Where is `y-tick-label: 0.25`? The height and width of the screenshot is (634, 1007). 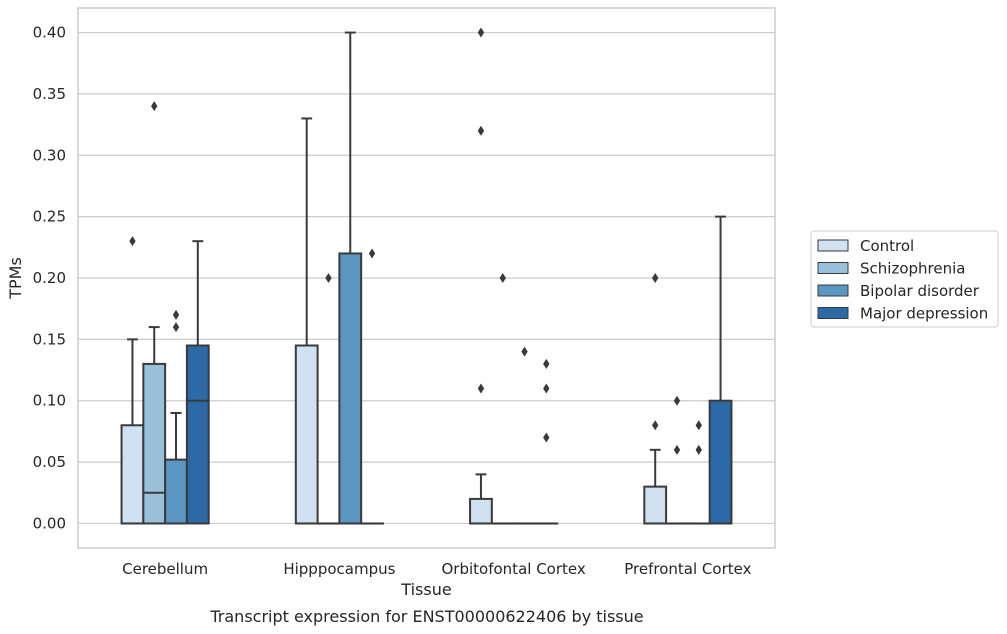
y-tick-label: 0.25 is located at coordinates (49, 217).